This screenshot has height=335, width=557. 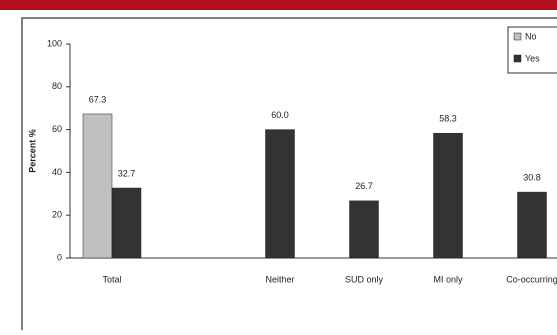 What do you see at coordinates (54, 43) in the screenshot?
I see `y-tick-label: 100` at bounding box center [54, 43].